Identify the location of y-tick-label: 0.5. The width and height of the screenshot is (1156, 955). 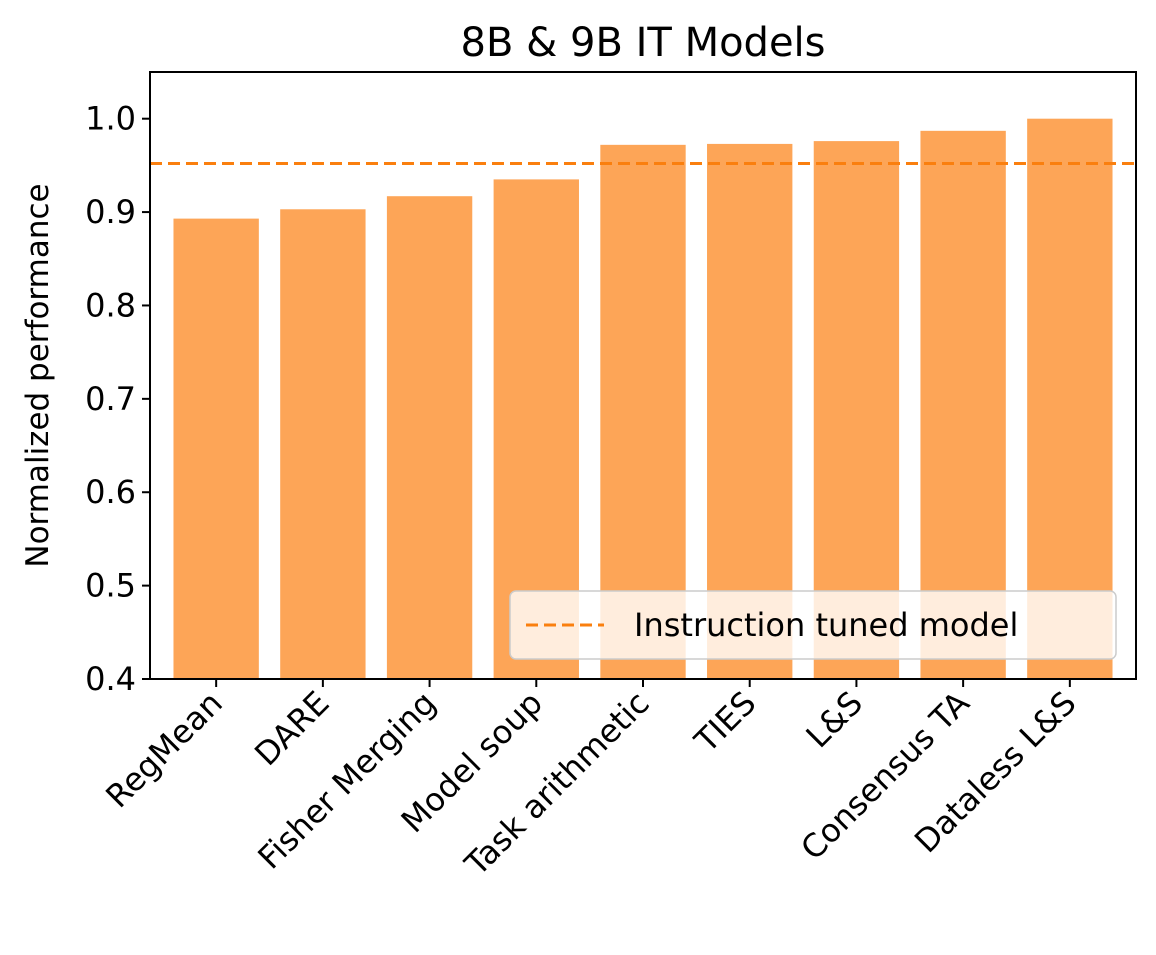
(110, 586).